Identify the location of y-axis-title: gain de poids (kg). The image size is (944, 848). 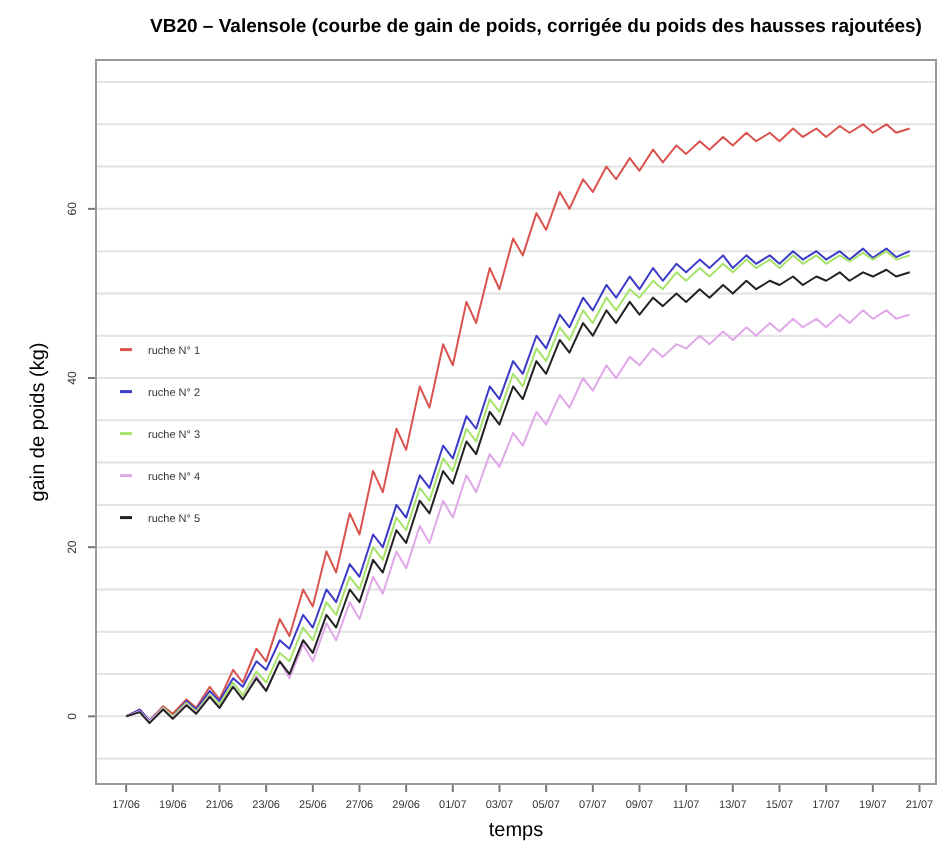
(39, 422).